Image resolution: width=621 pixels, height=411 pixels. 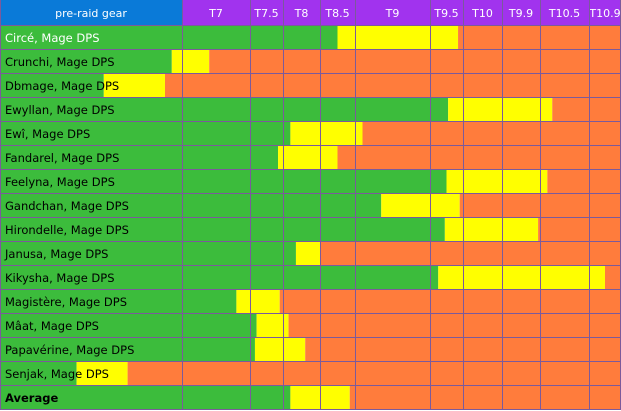 What do you see at coordinates (374, 374) in the screenshot?
I see `row-14-orange-bar` at bounding box center [374, 374].